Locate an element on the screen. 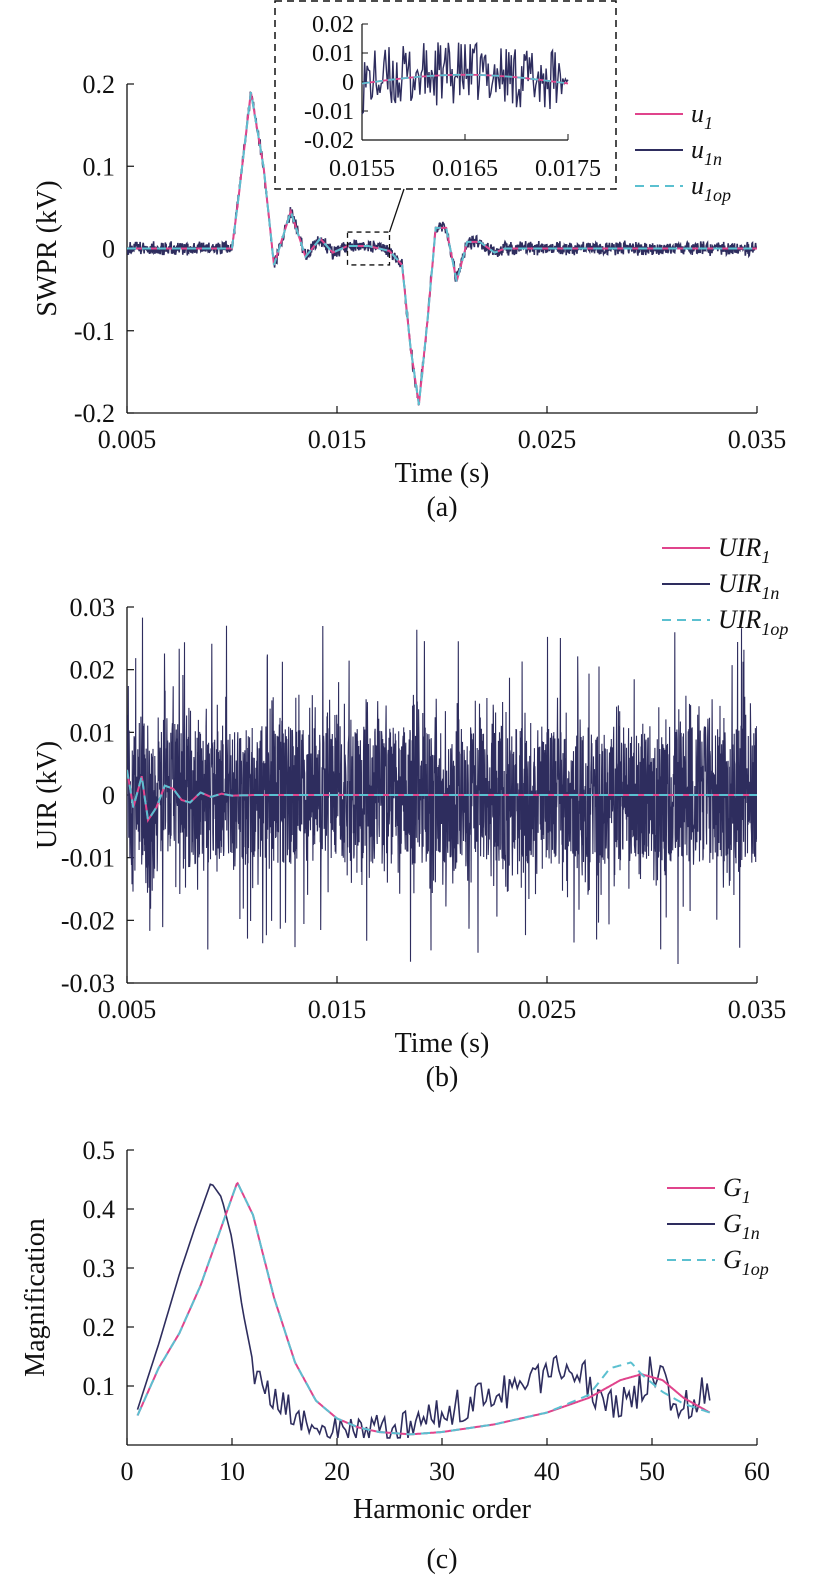  series-G1n is located at coordinates (423, 1311).